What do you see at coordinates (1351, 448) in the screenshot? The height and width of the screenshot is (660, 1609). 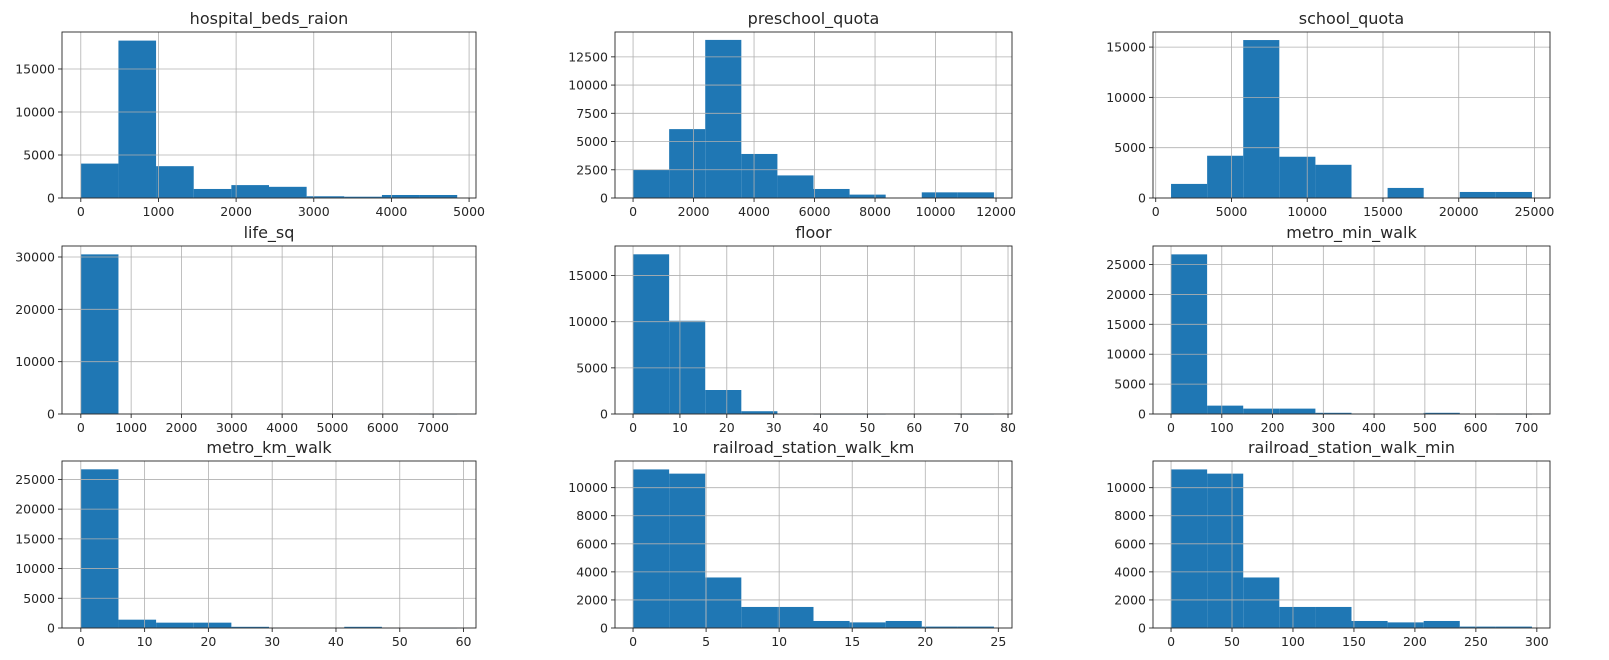 I see `subplot-title: railroad_station_walk_min` at bounding box center [1351, 448].